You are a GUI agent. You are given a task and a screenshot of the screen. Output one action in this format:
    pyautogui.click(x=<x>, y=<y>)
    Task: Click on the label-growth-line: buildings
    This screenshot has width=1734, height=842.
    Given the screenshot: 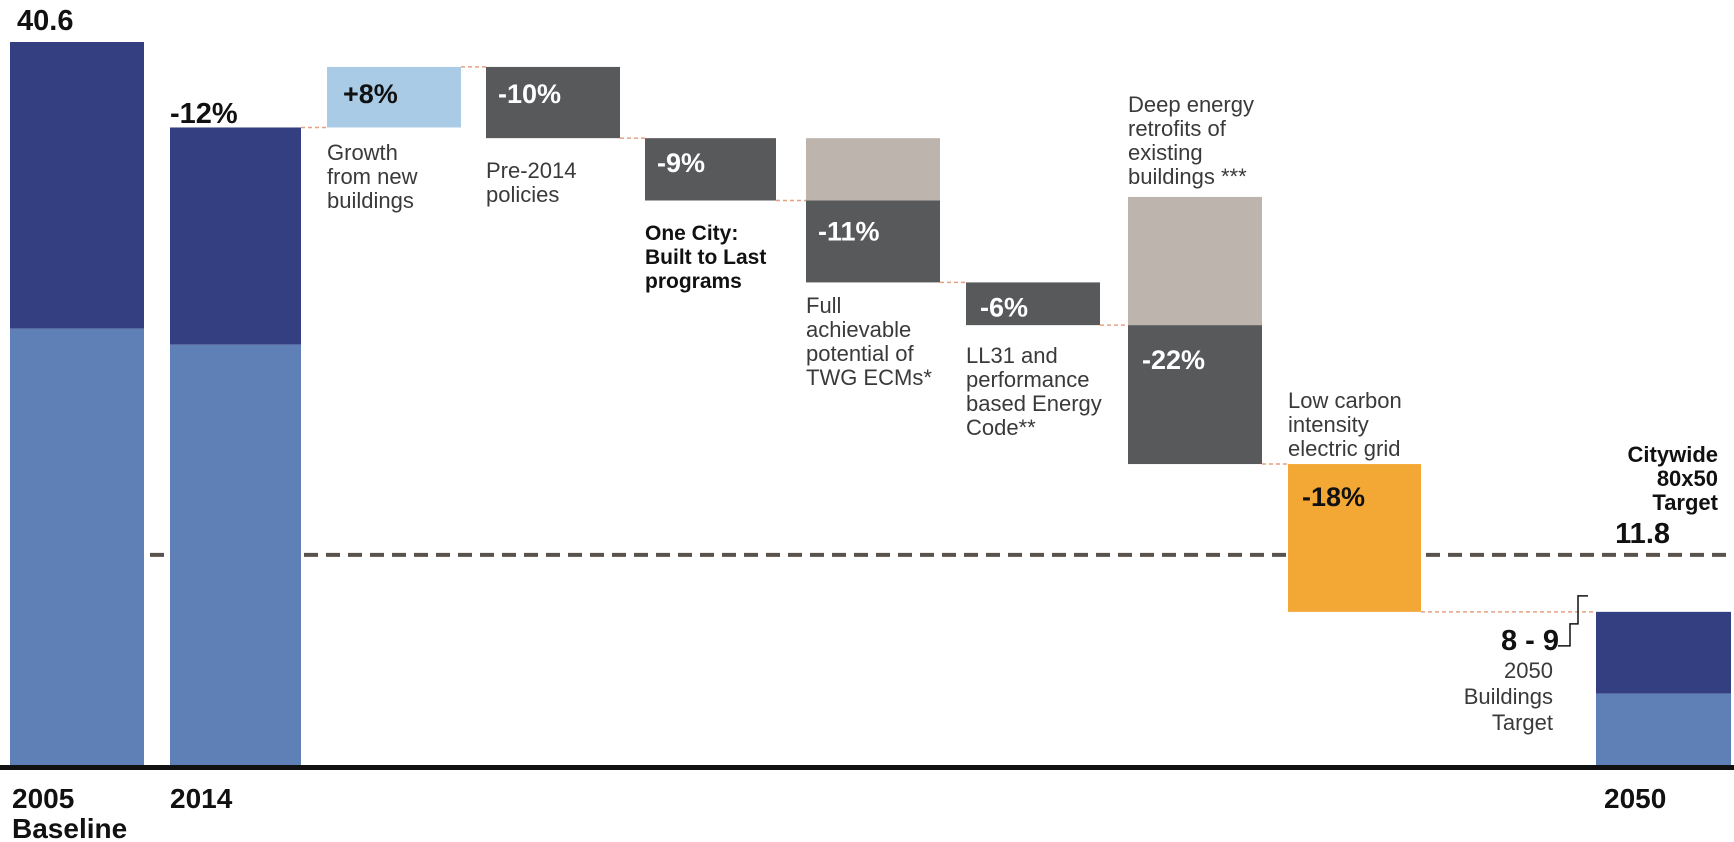 What is the action you would take?
    pyautogui.click(x=370, y=200)
    